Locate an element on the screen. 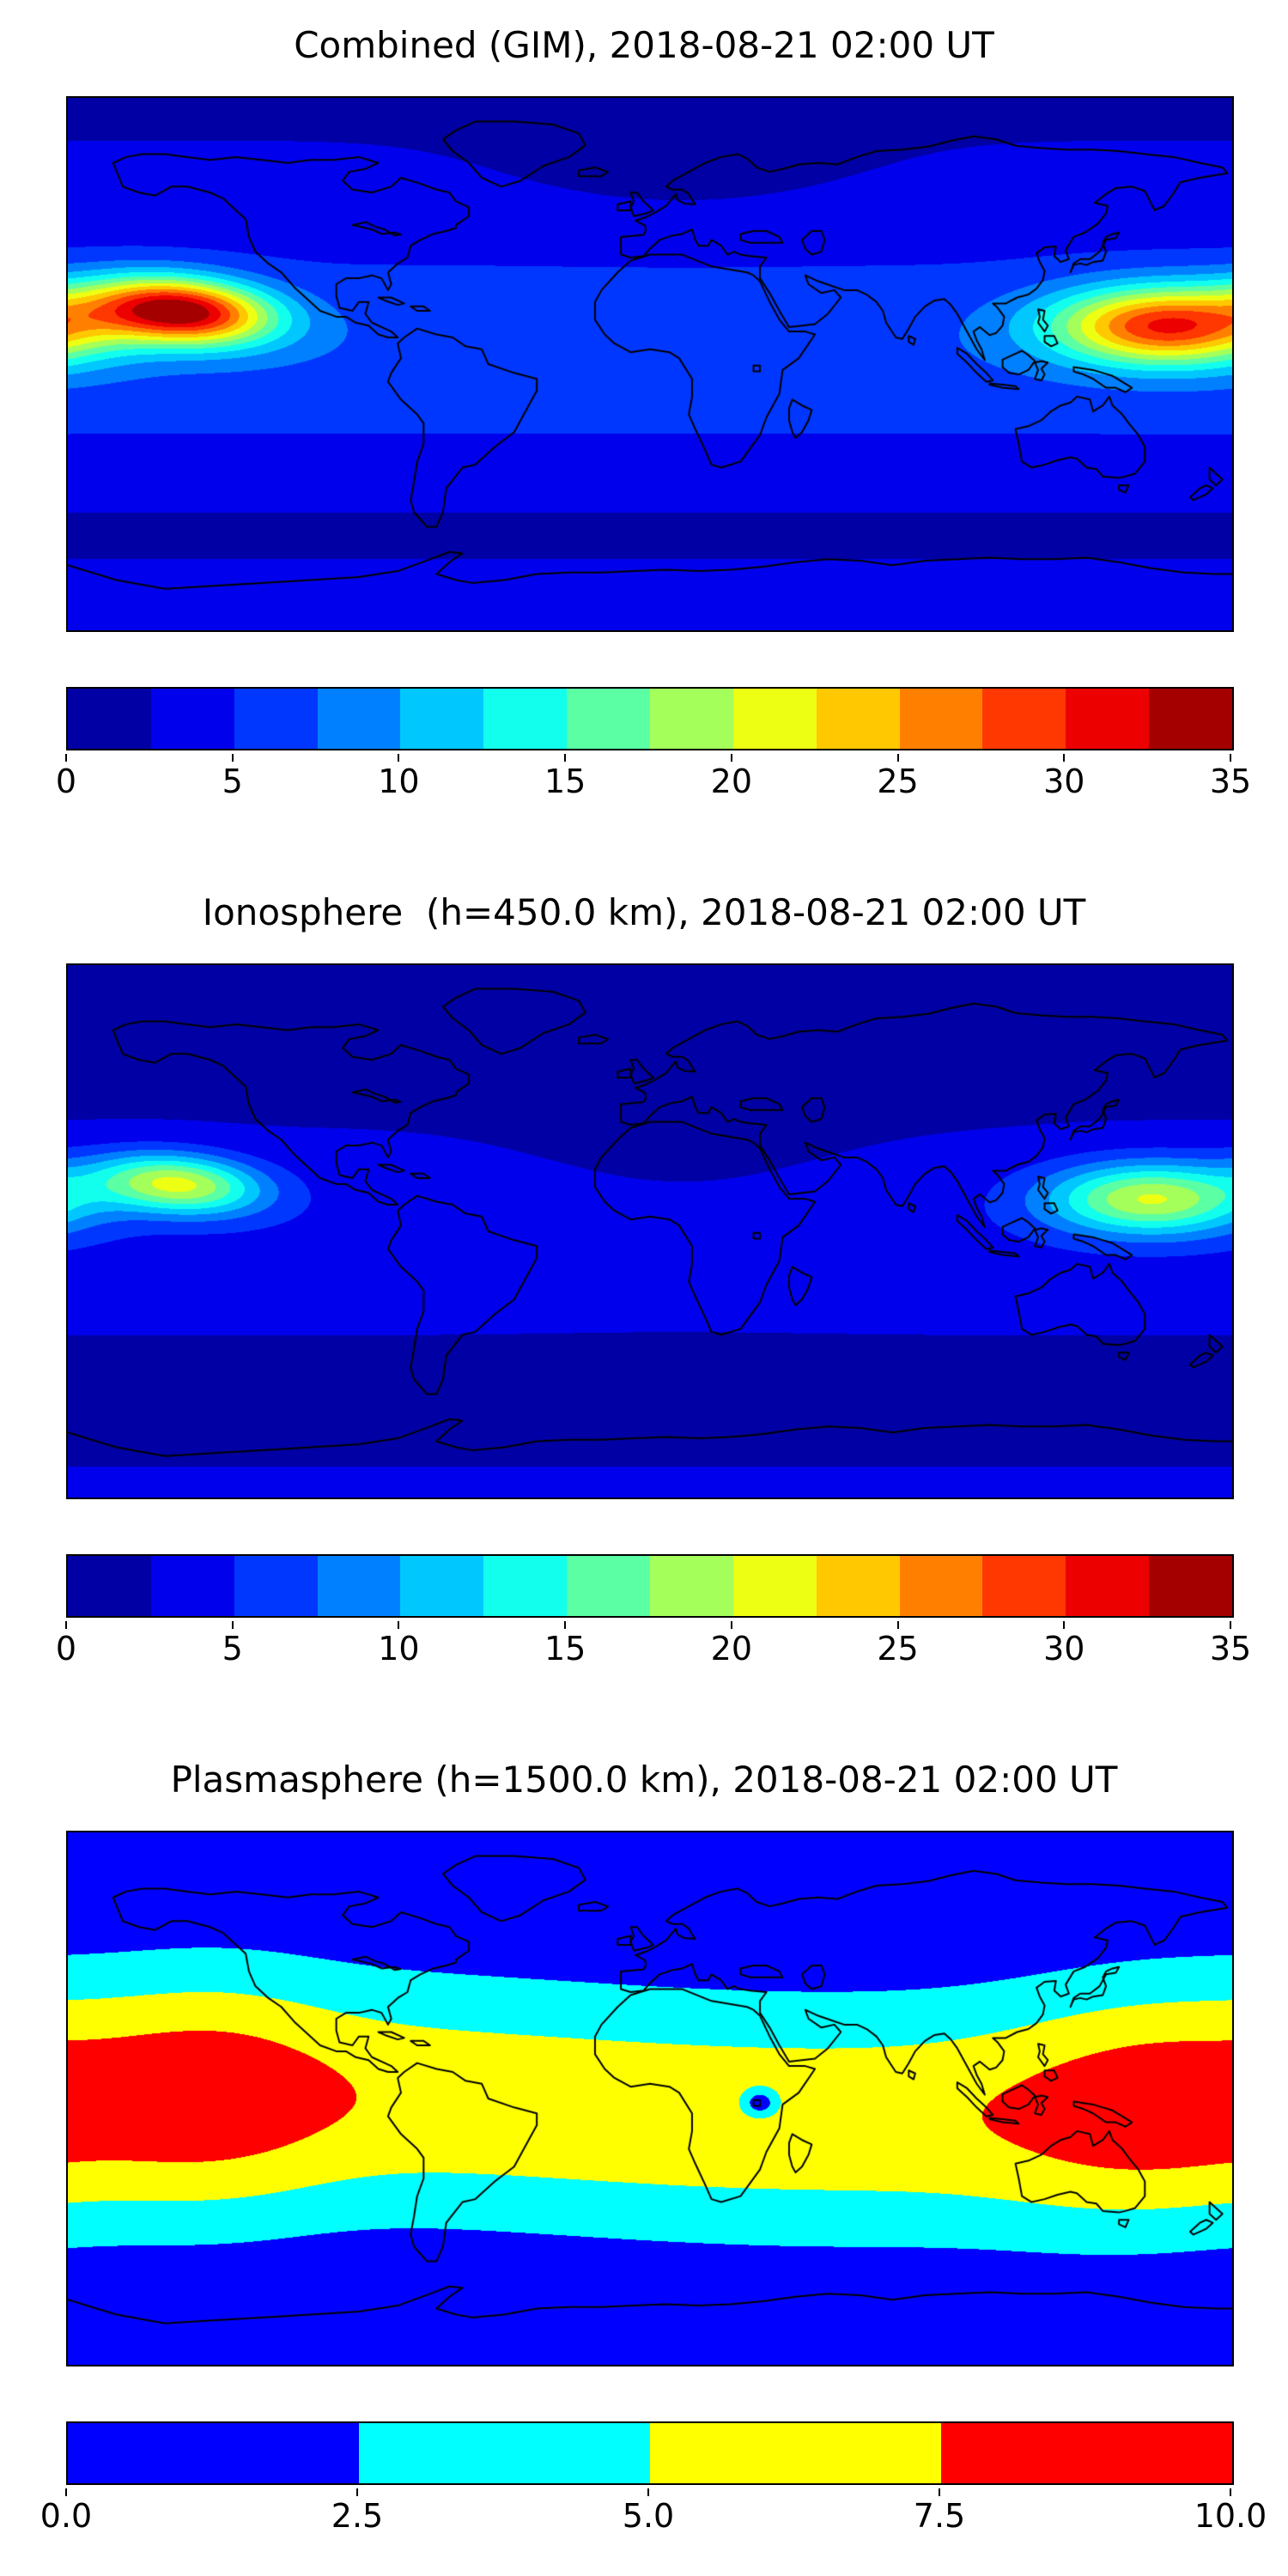  colorbar-tick-label: 7.5 is located at coordinates (940, 2516).